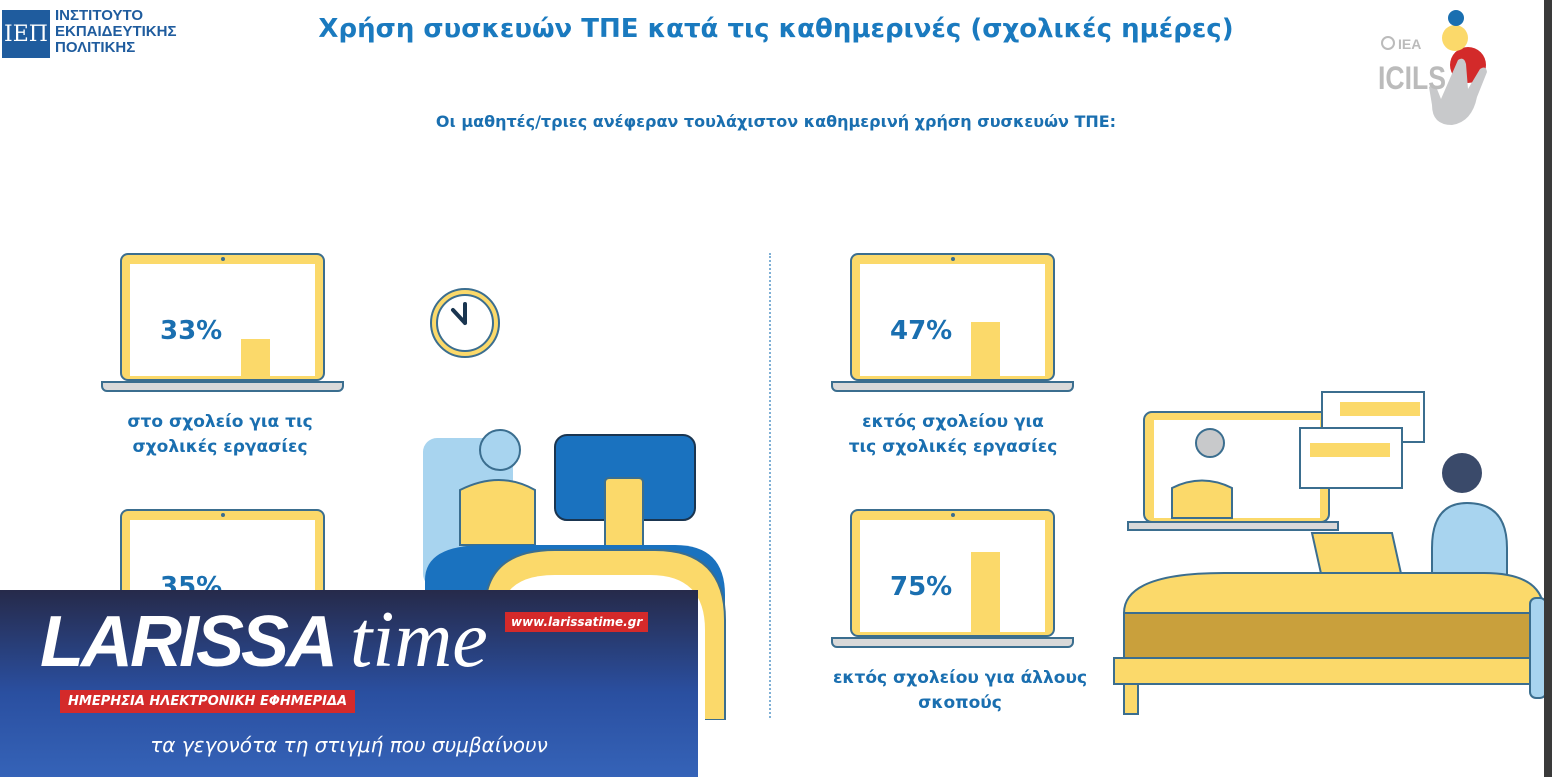 This screenshot has width=1552, height=777. Describe the element at coordinates (208, 701) in the screenshot. I see `brand-tagline: ΗΜΕΡΗΣΙΑ ΗΛΕΚΤΡΟΝΙΚΗ ΕΦΗΜΕΡΙΔΑ` at that location.